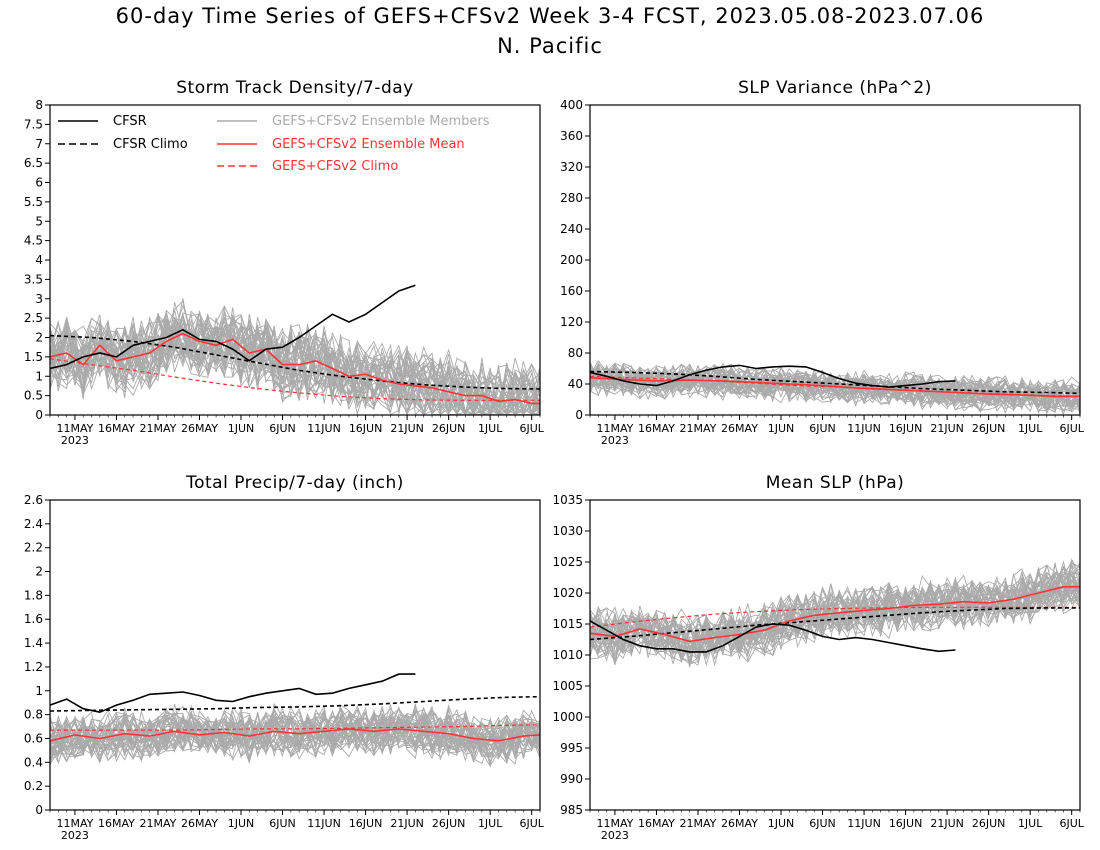 This screenshot has height=850, width=1100. I want to click on y-tick-label: 7, so click(39, 144).